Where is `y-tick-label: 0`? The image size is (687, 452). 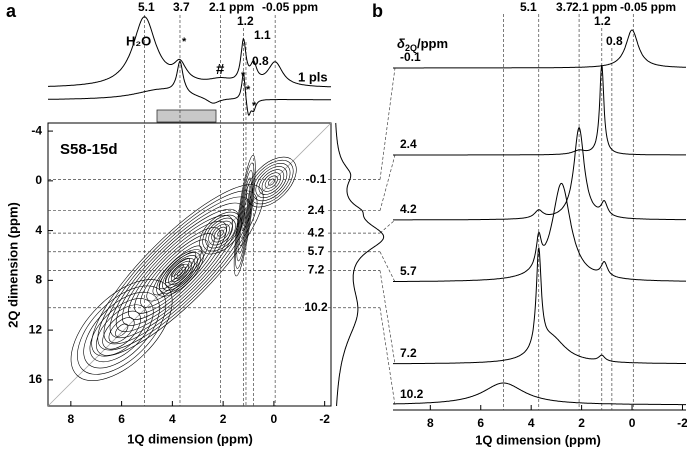
y-tick-label: 0 is located at coordinates (38, 180).